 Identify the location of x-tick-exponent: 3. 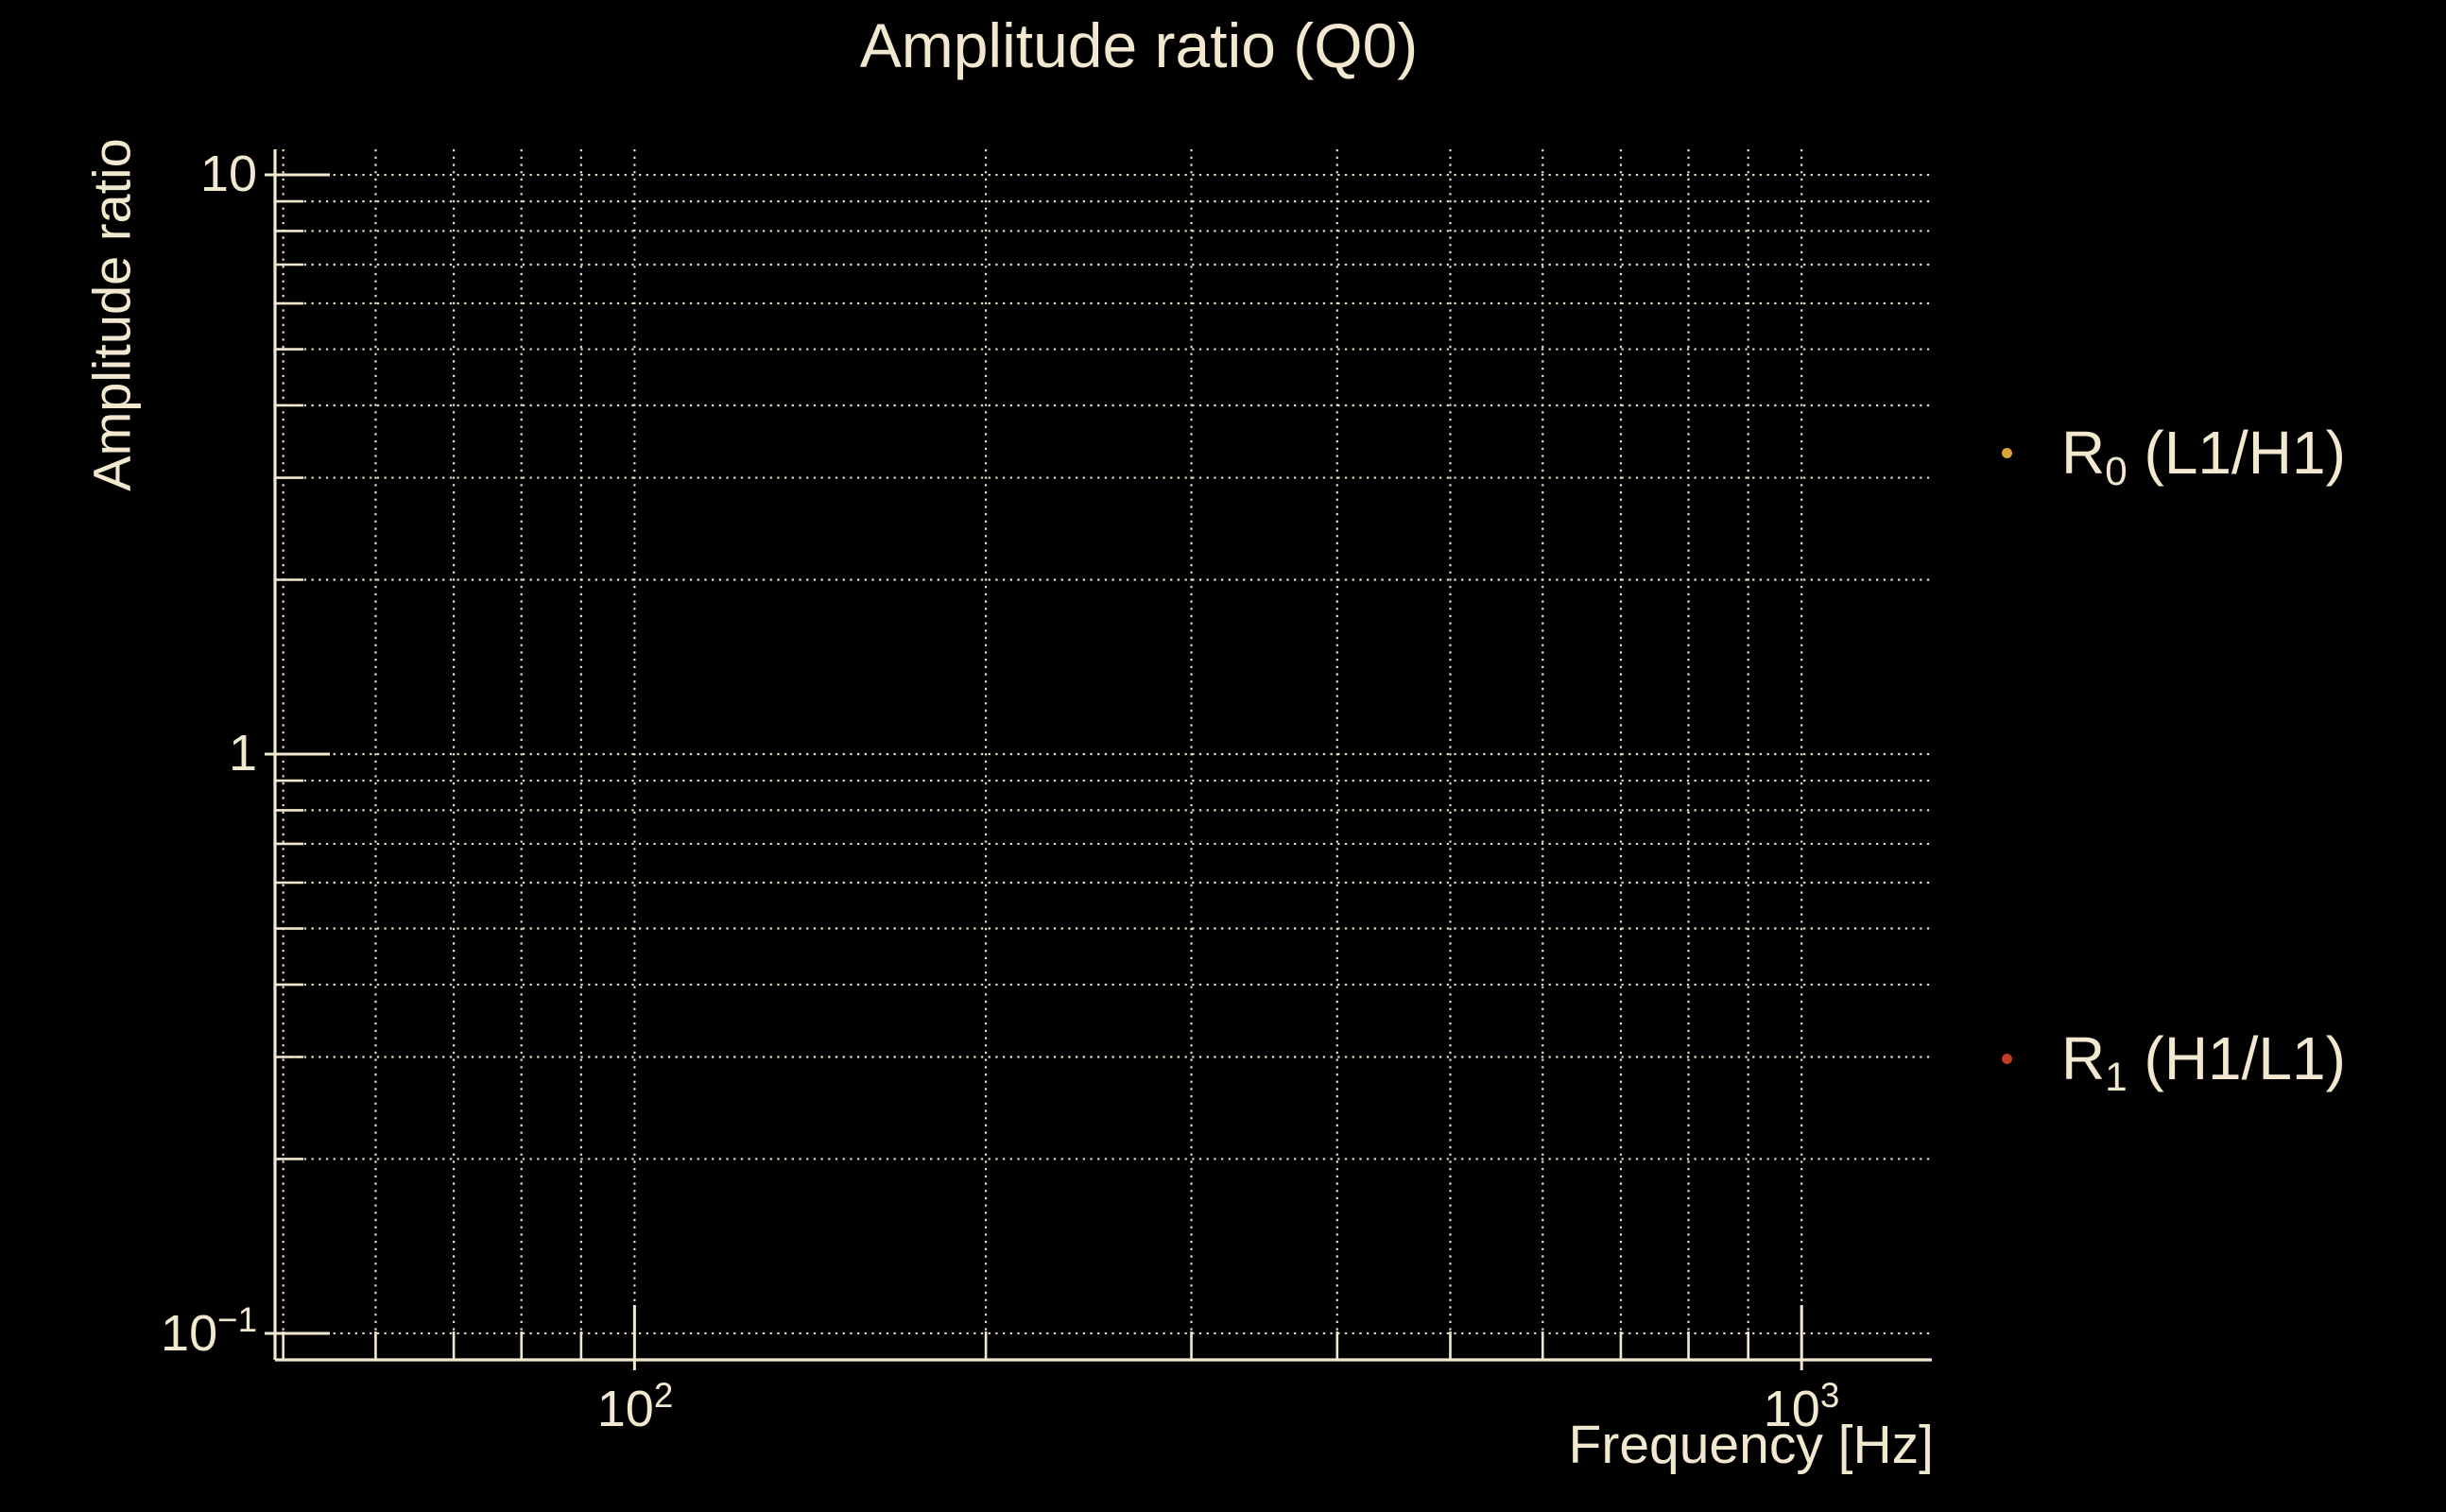
(1829, 1395).